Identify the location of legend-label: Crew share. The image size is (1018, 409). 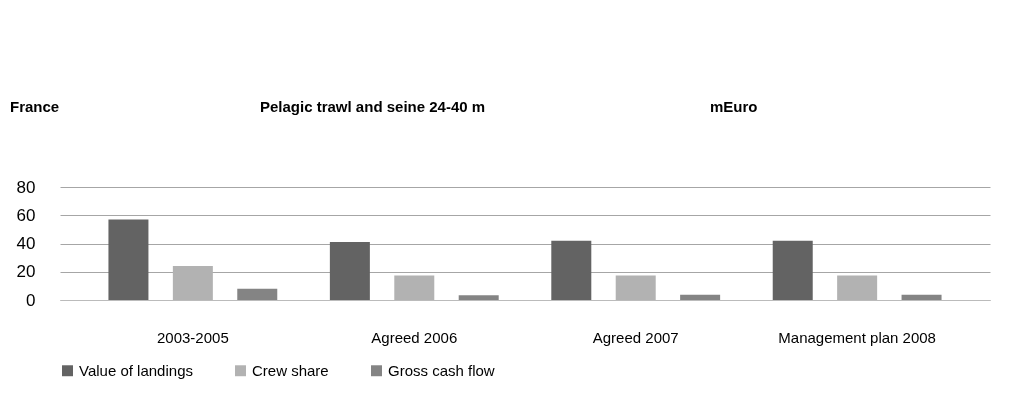
(290, 370).